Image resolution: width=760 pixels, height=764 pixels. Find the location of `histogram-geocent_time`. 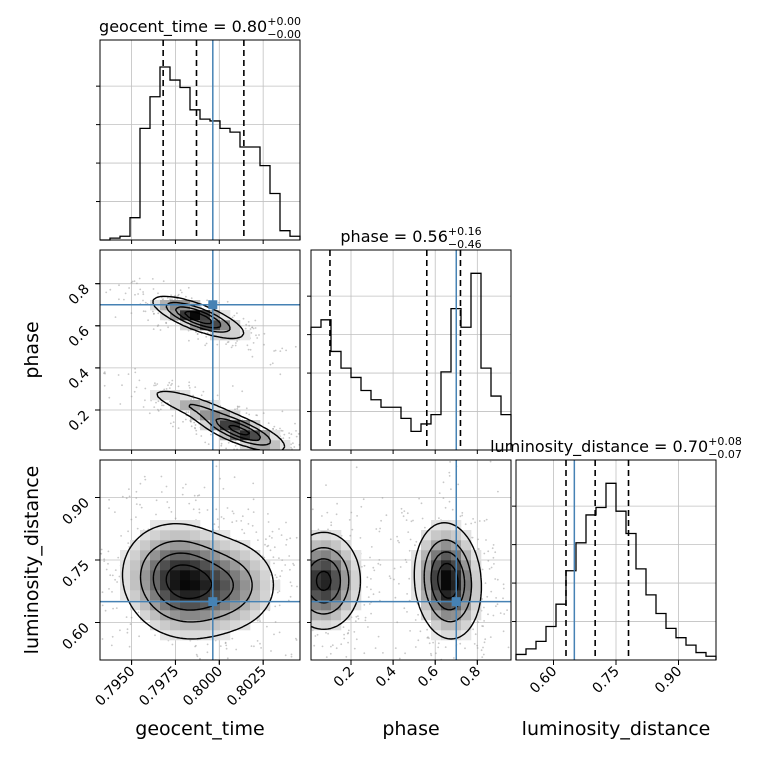

histogram-geocent_time is located at coordinates (200, 153).